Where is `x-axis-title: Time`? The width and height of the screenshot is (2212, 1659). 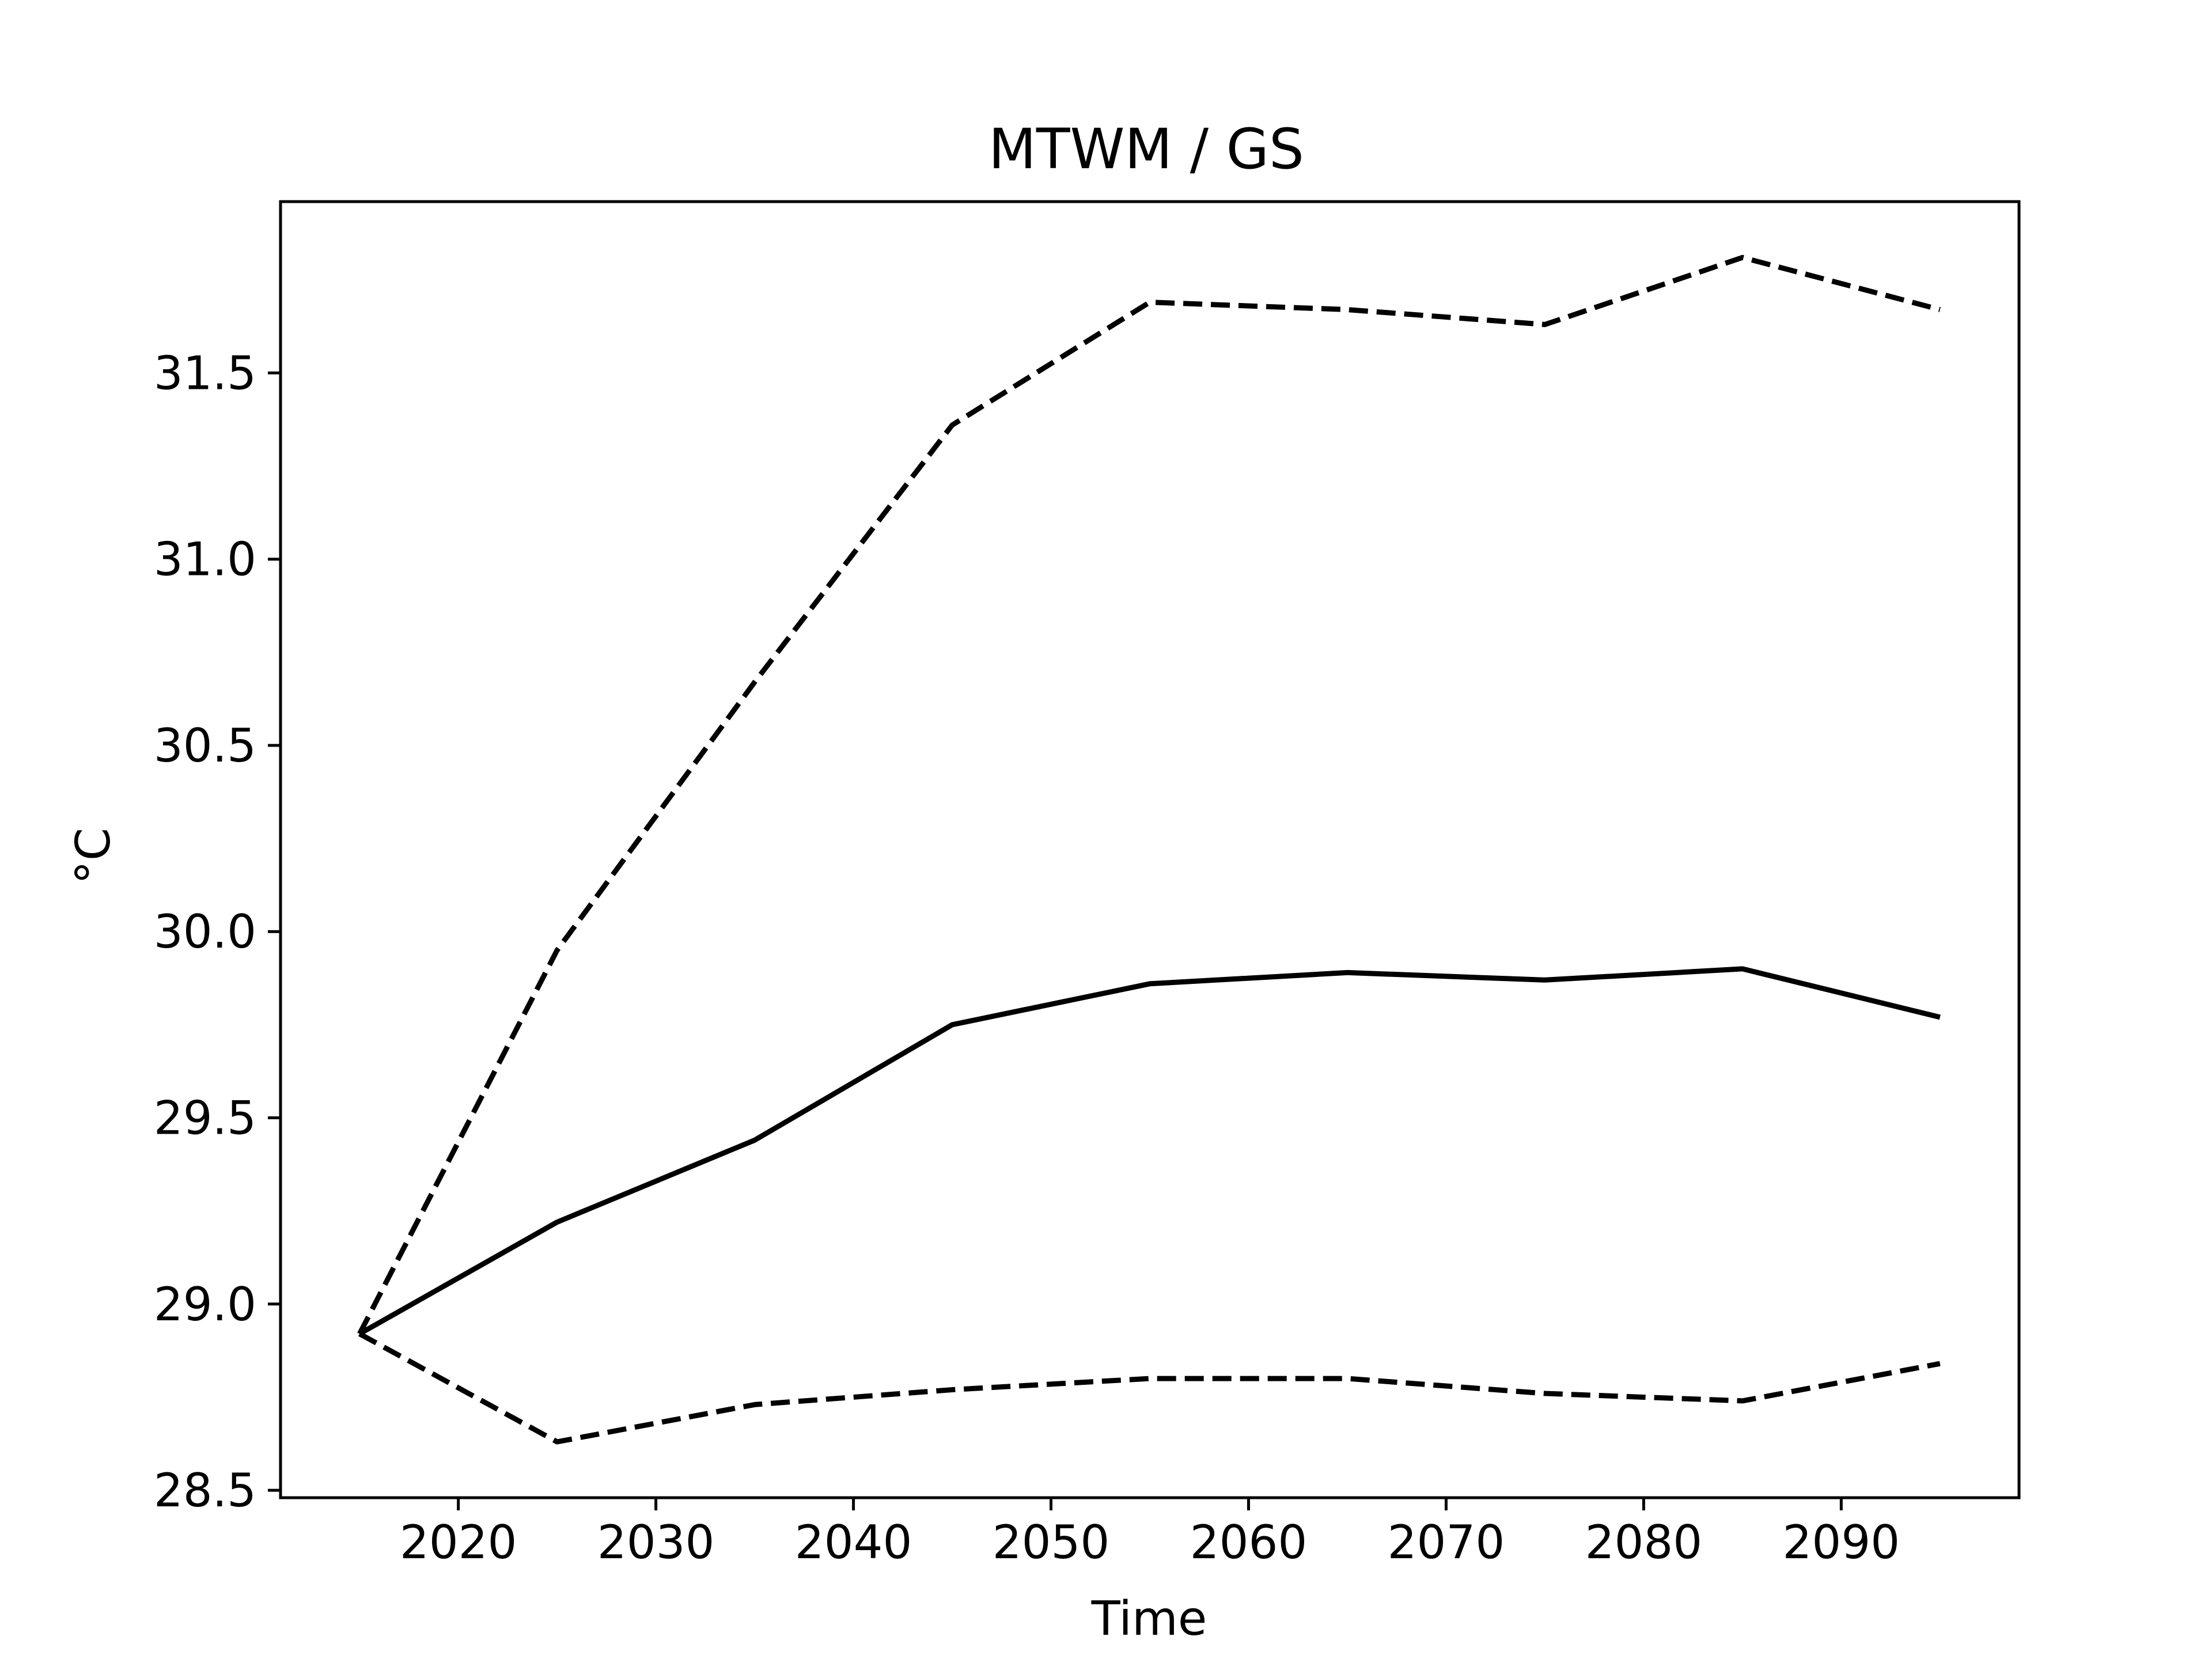 x-axis-title: Time is located at coordinates (1149, 1619).